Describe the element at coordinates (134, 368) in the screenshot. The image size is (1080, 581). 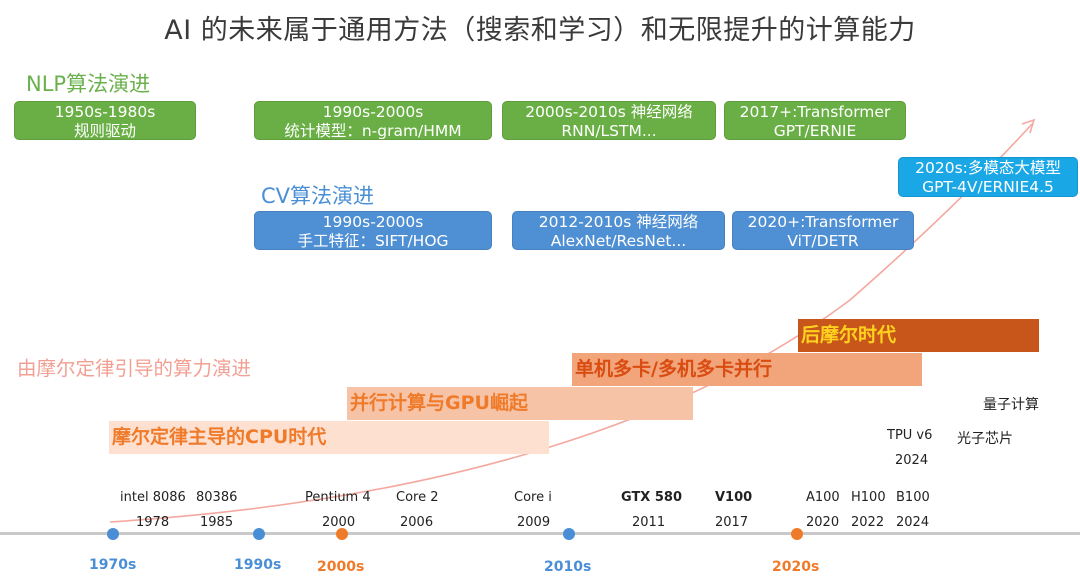
I see `moore-law-label: 由摩尔定律引导的算力演进` at that location.